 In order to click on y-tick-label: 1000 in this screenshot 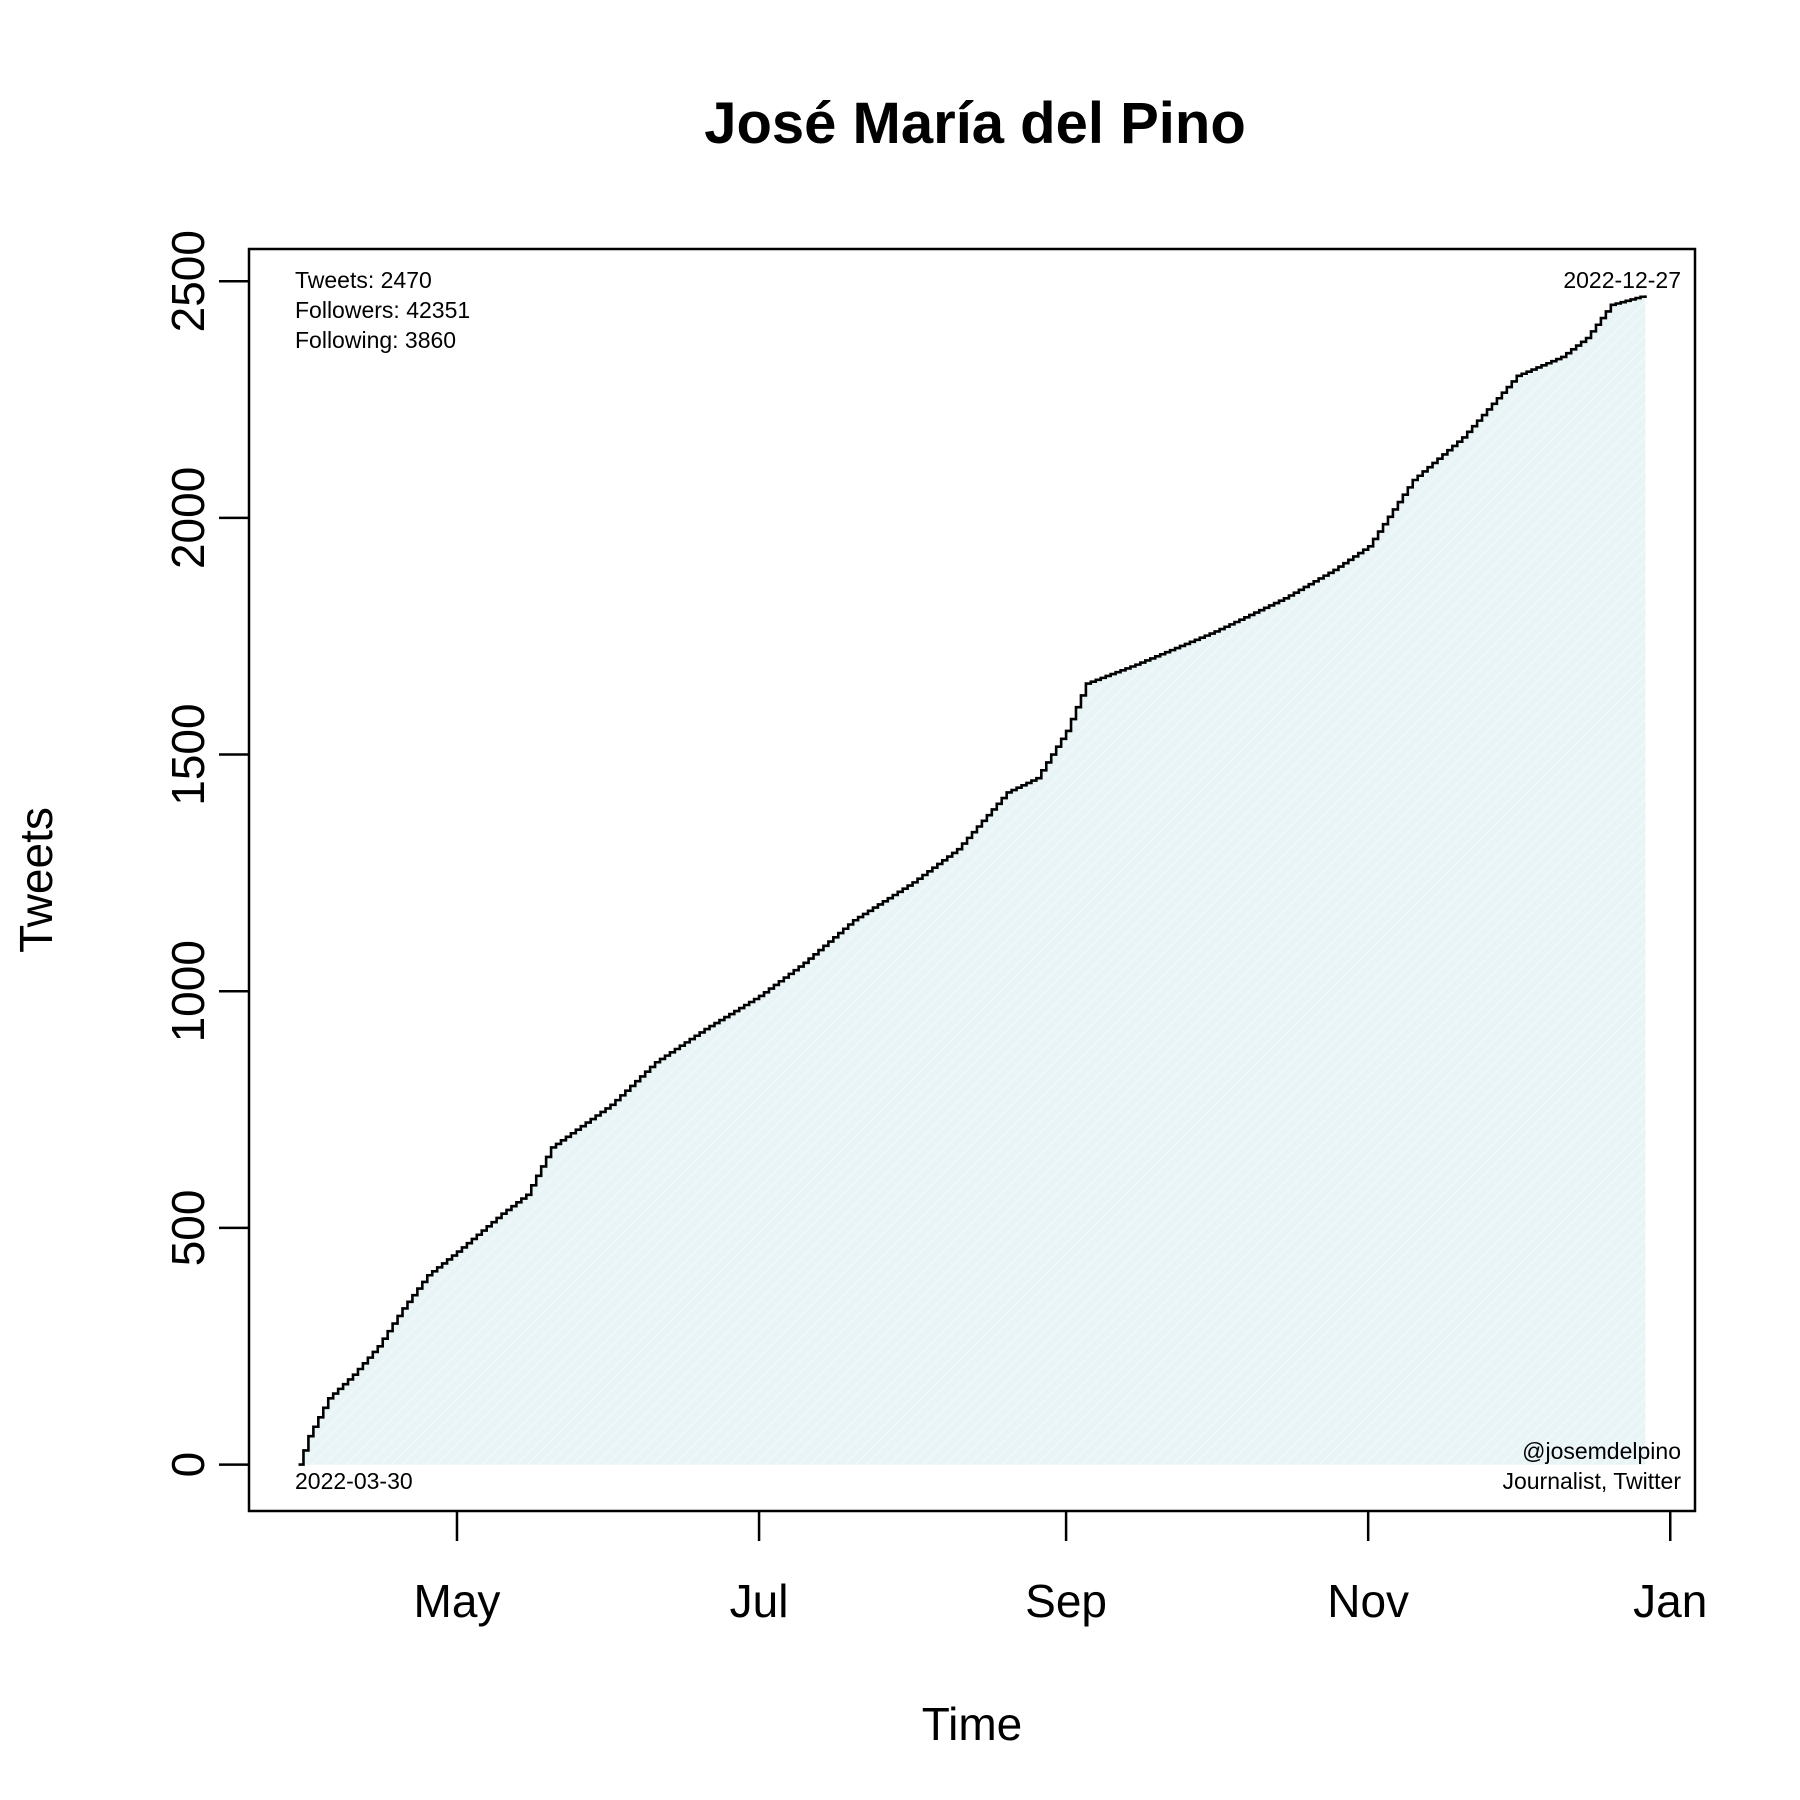, I will do `click(188, 991)`.